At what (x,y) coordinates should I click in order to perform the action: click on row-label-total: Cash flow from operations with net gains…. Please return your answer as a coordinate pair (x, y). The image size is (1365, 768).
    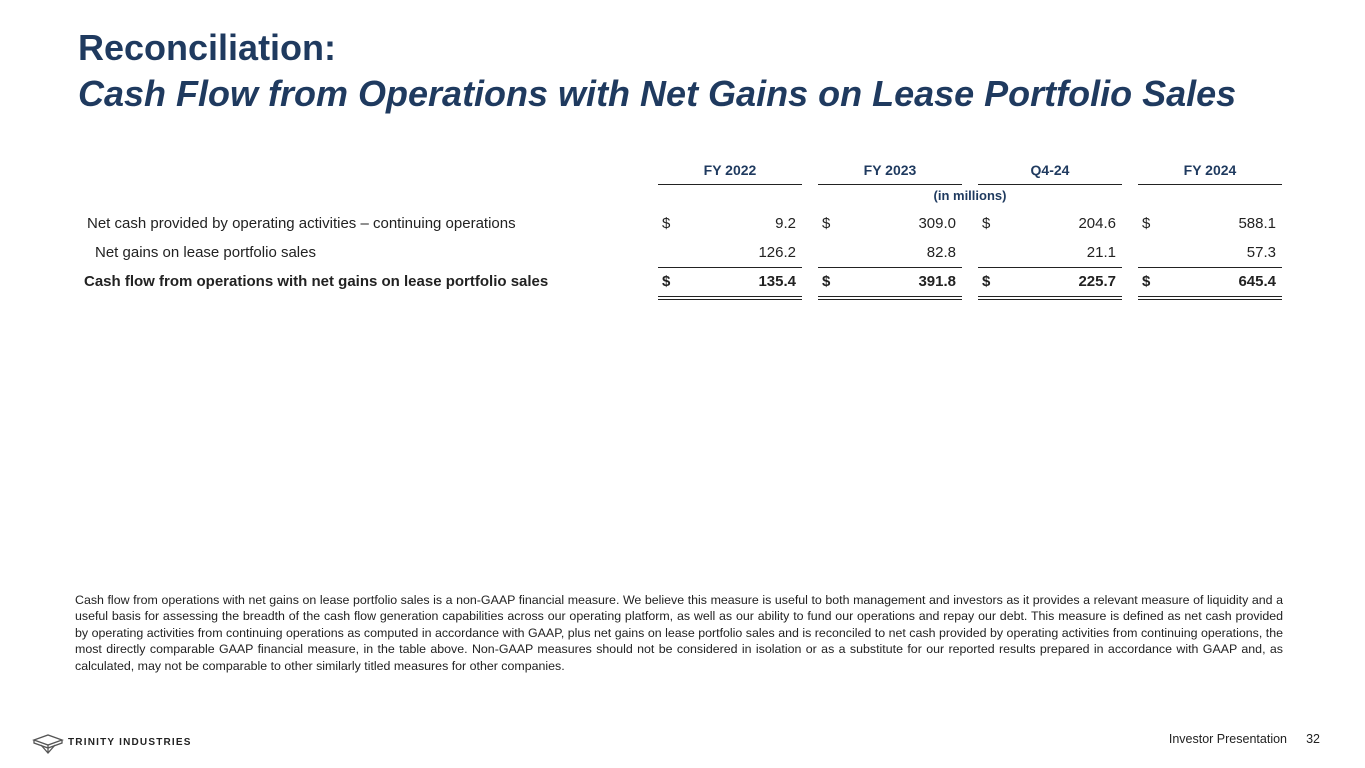
    Looking at the image, I should click on (316, 281).